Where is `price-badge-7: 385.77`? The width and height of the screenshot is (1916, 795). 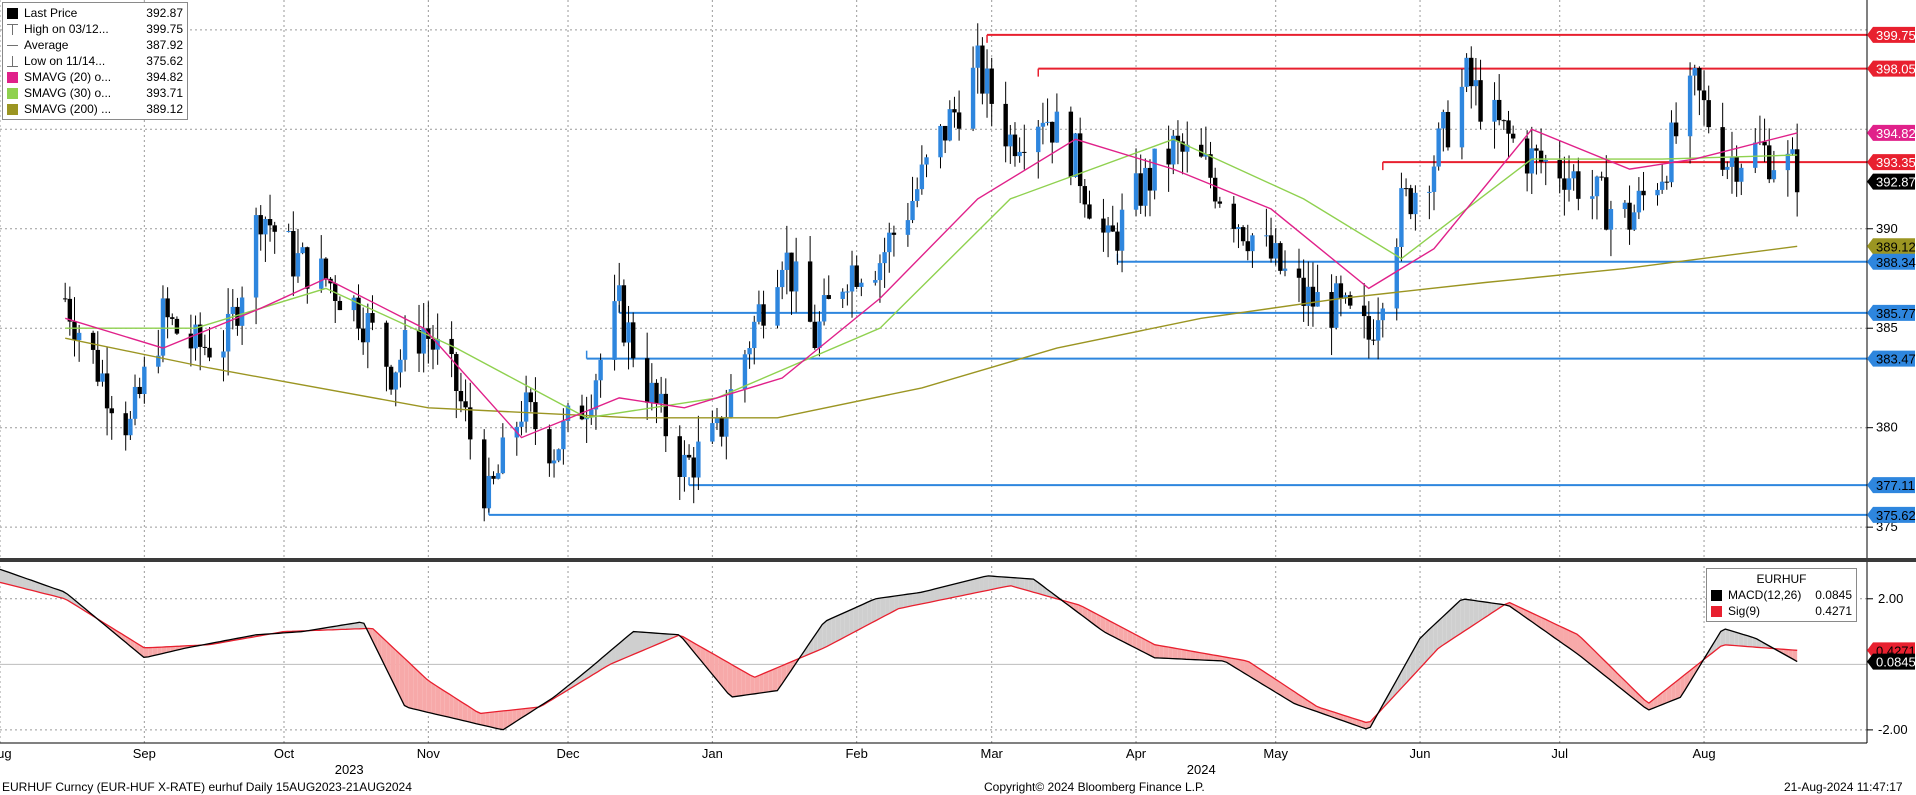 price-badge-7: 385.77 is located at coordinates (1891, 312).